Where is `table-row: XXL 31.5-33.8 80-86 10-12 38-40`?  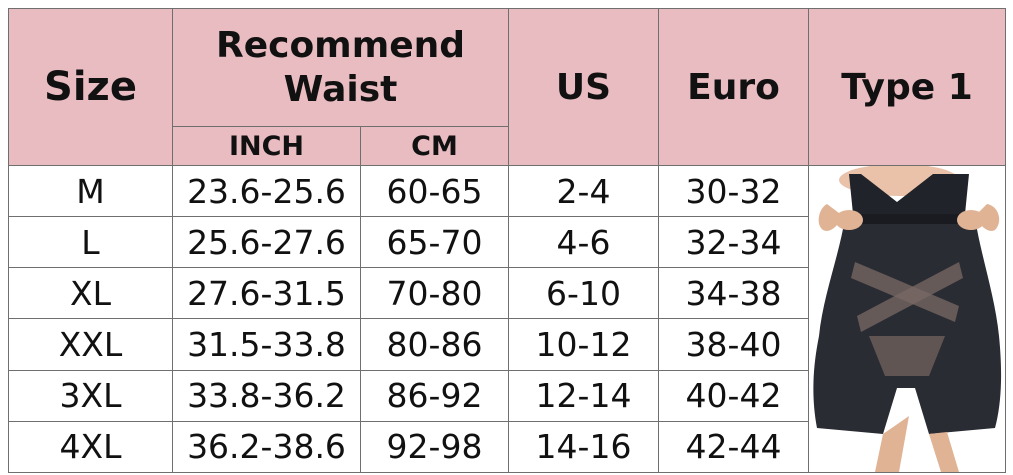
table-row: XXL 31.5-33.8 80-86 10-12 38-40 is located at coordinates (507, 344).